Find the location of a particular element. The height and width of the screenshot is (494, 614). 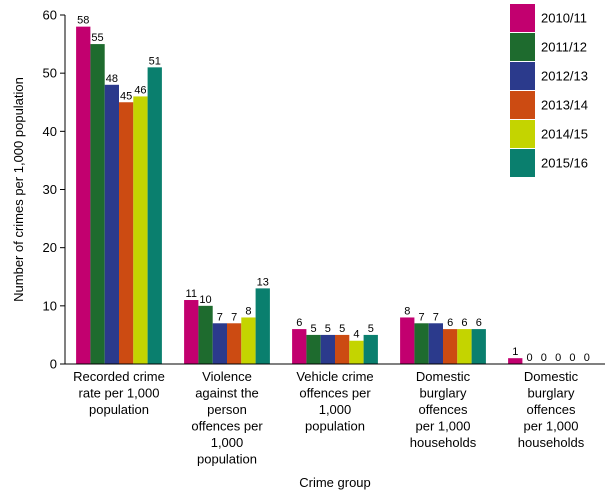

data-label: 4 is located at coordinates (356, 335).